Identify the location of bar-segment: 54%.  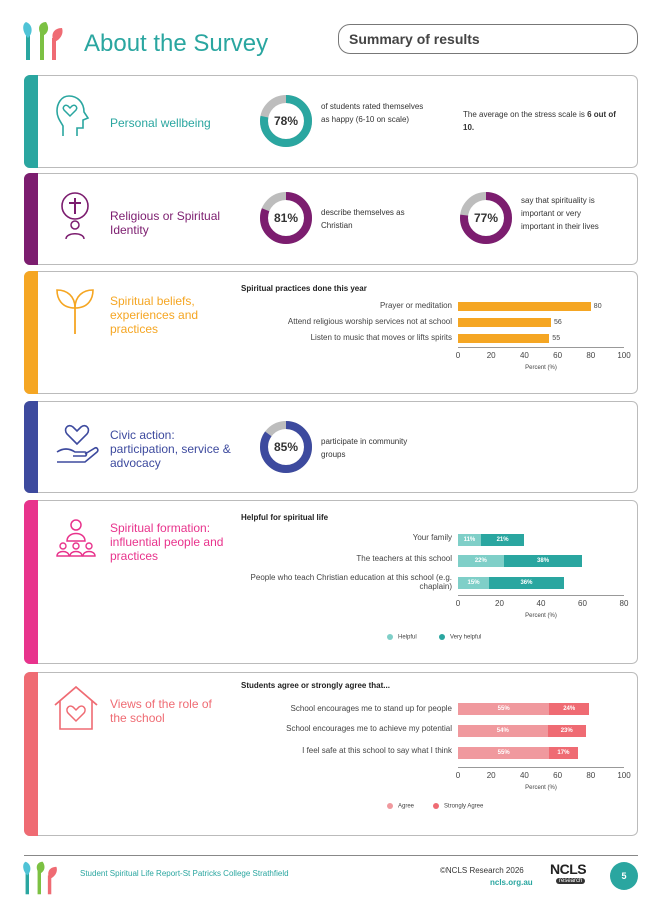
(503, 731).